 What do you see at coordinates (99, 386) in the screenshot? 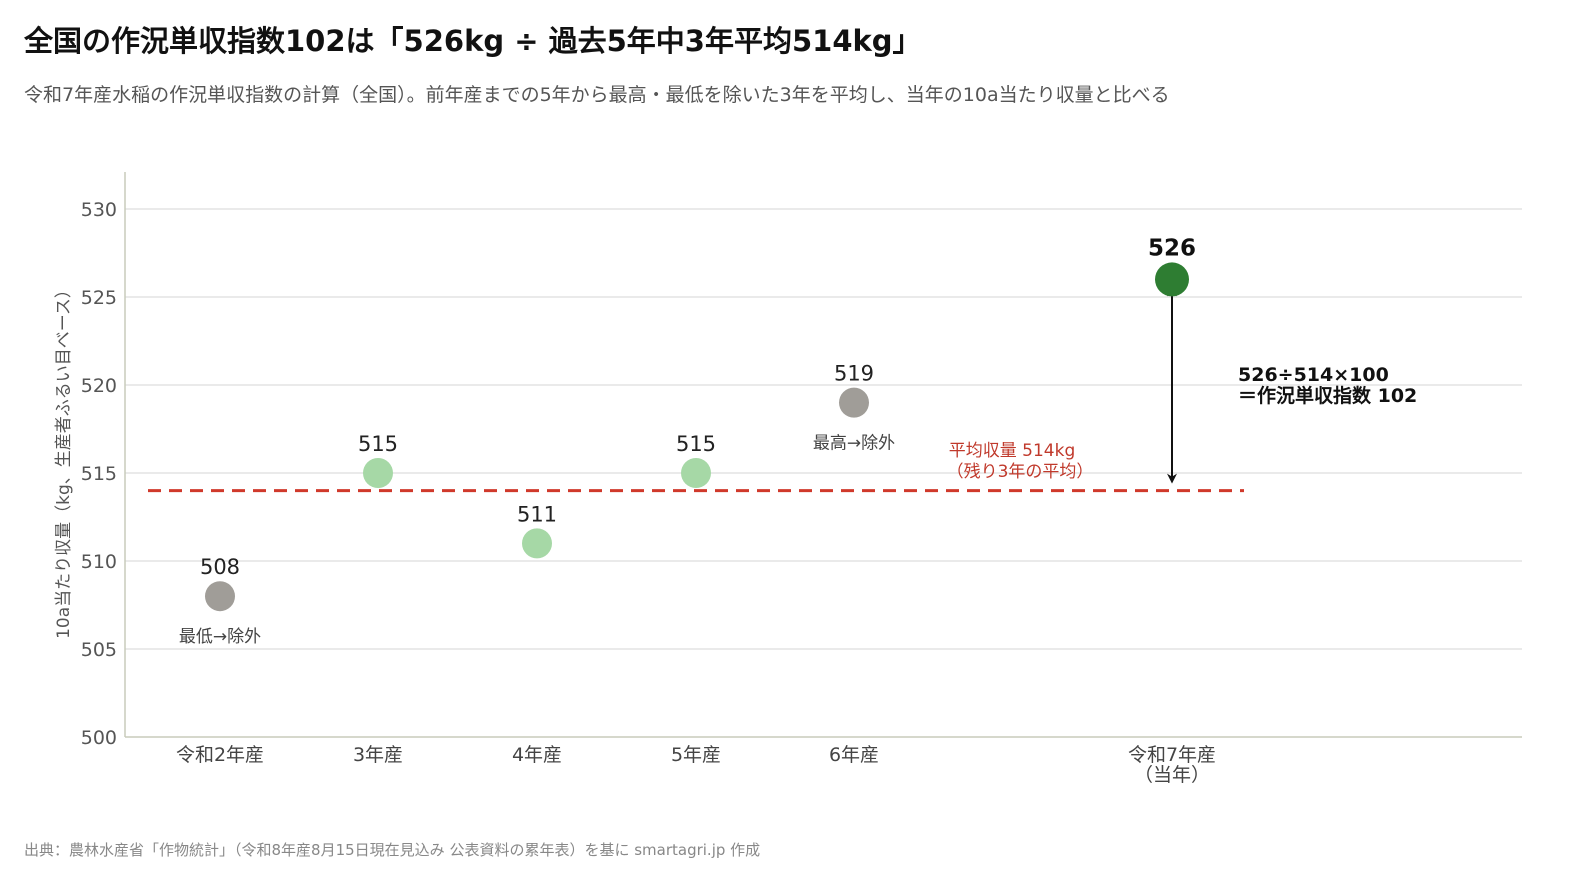
I see `y-tick-label: 520` at bounding box center [99, 386].